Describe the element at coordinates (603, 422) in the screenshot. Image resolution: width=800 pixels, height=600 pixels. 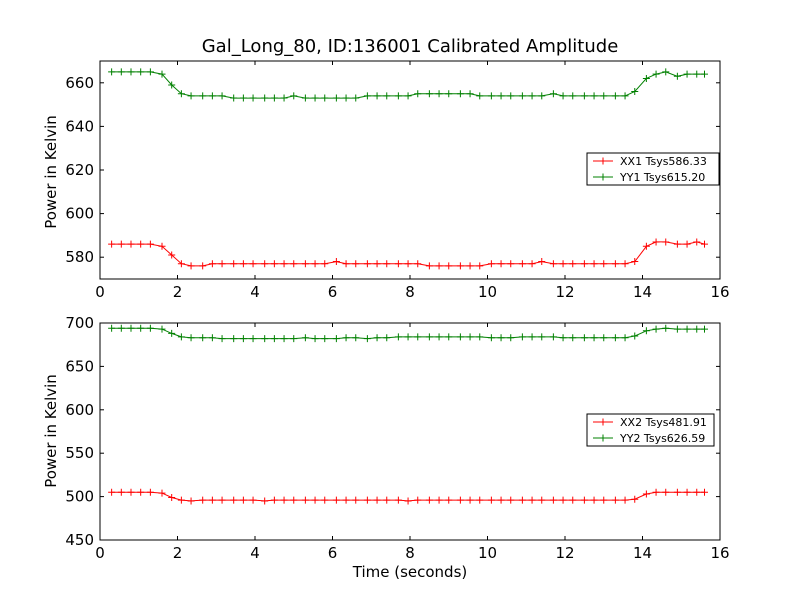
I see `legend-marker` at that location.